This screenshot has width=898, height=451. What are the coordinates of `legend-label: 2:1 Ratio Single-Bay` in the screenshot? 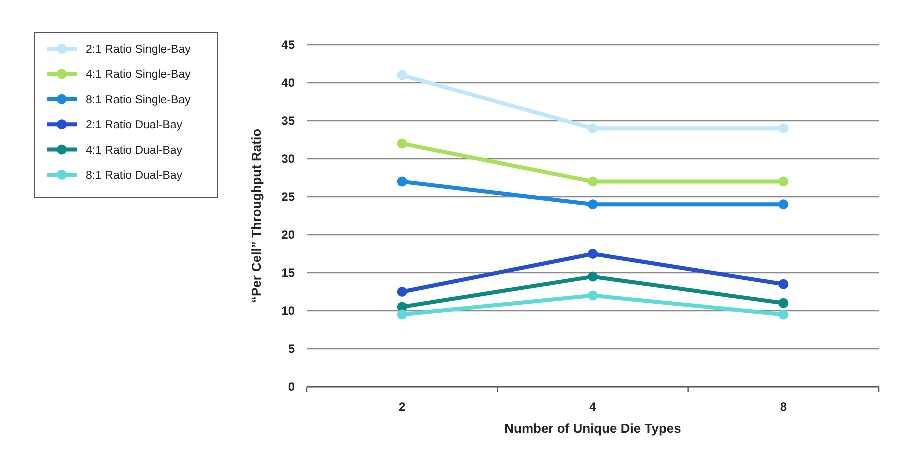 It's located at (139, 50).